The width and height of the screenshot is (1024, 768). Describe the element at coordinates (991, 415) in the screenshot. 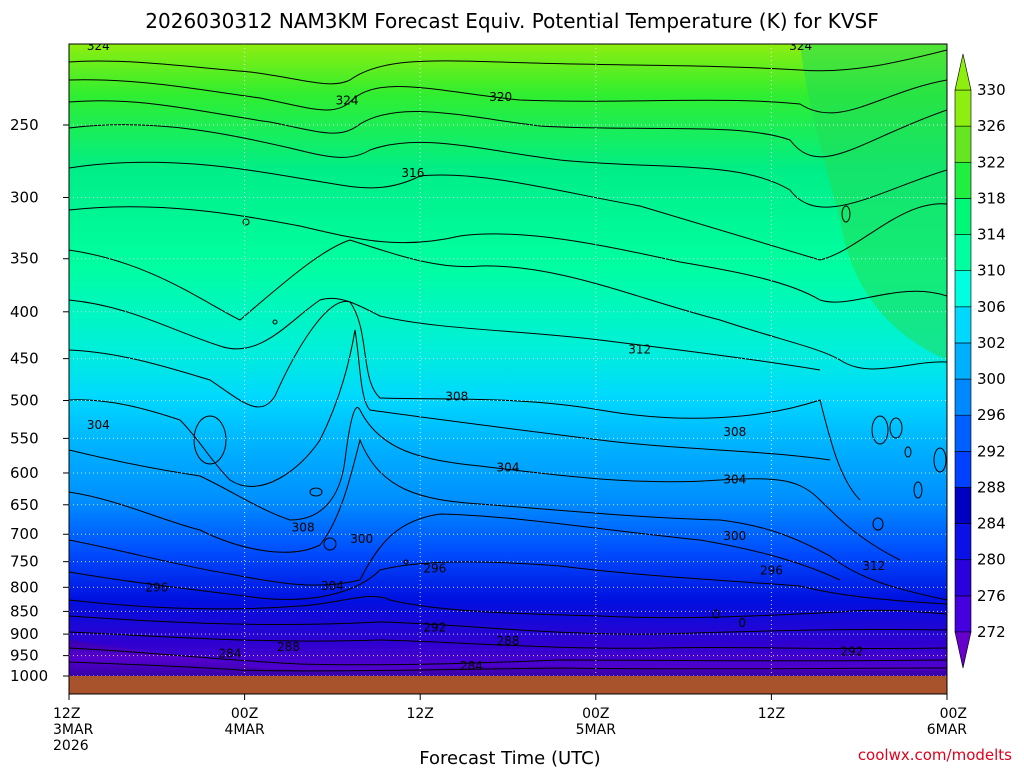

I see `colorbar-tick-label: 296` at that location.